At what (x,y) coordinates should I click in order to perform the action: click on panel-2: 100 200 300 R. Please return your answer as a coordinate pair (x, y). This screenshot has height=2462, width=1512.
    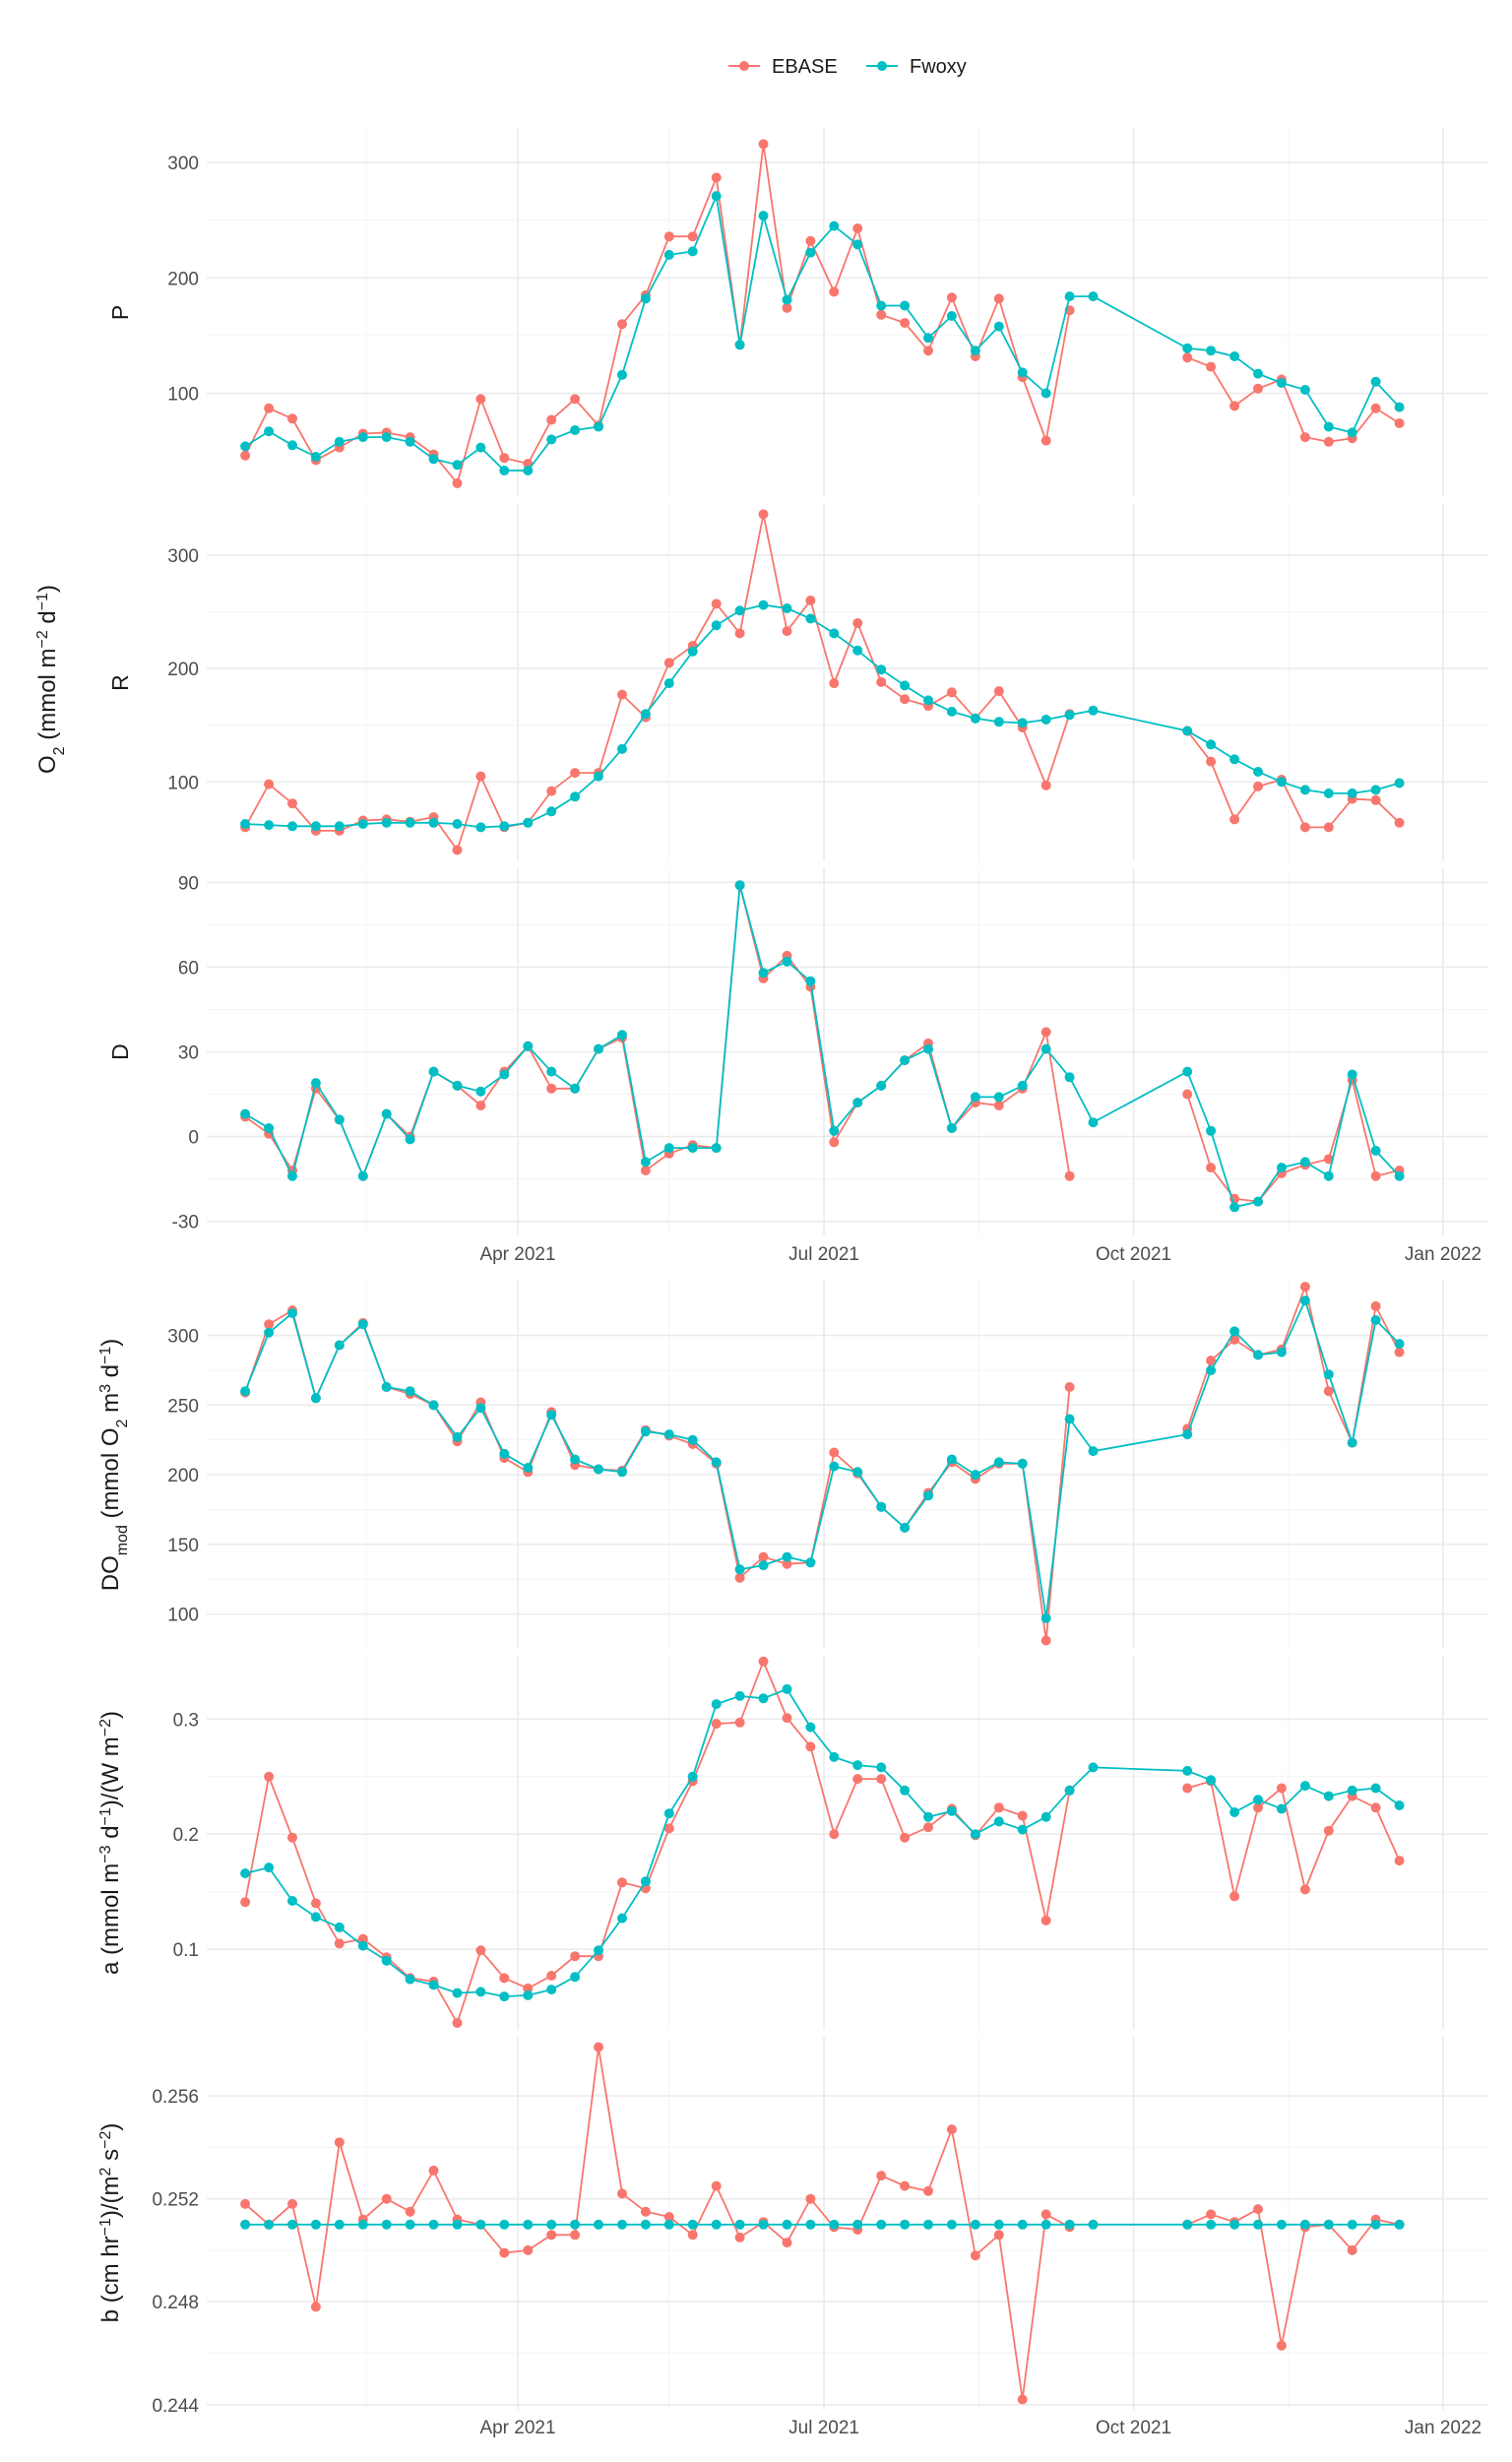
    Looking at the image, I should click on (797, 682).